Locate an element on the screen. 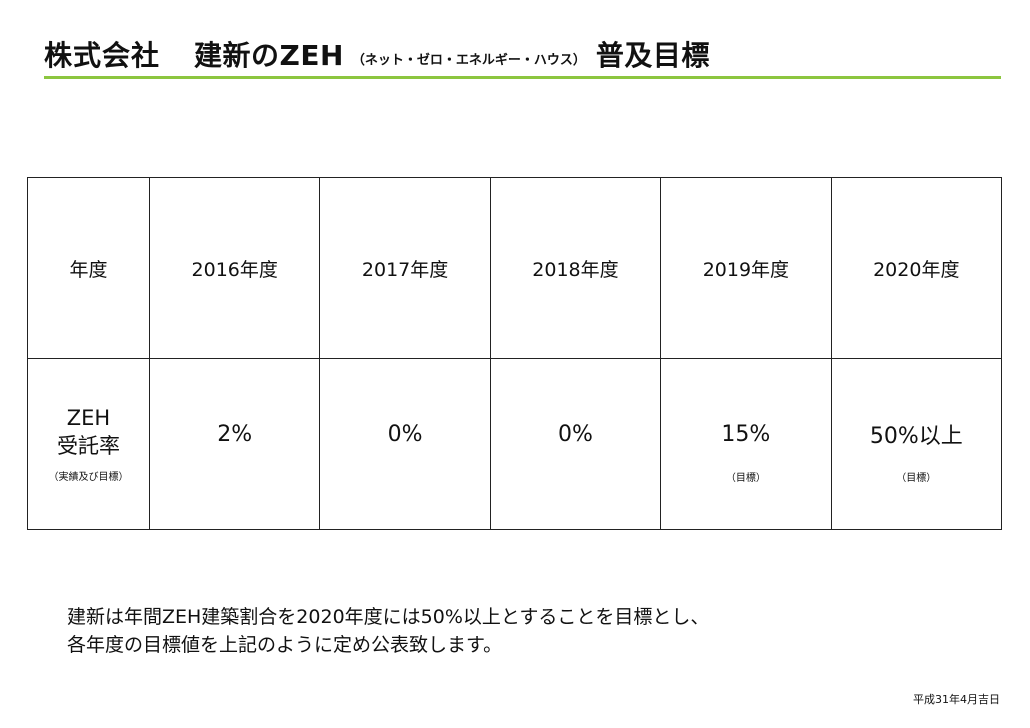  title-paren: （ネット・ゼロ・エネルギー・ハウス） is located at coordinates (468, 60).